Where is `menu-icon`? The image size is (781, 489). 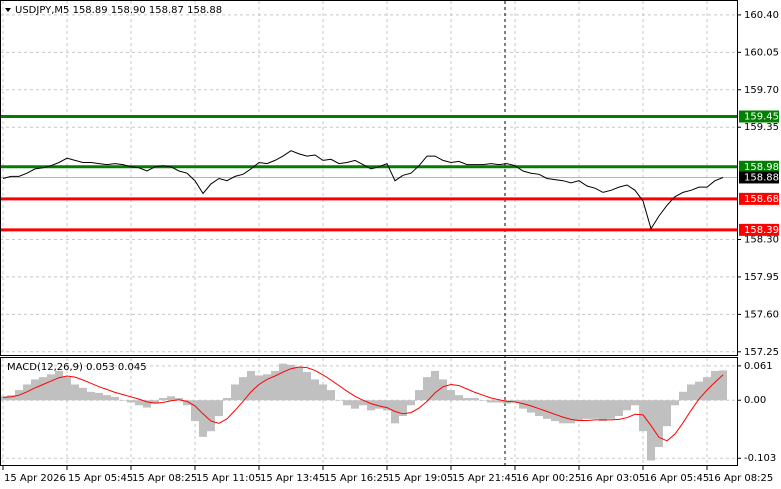
menu-icon is located at coordinates (8, 10).